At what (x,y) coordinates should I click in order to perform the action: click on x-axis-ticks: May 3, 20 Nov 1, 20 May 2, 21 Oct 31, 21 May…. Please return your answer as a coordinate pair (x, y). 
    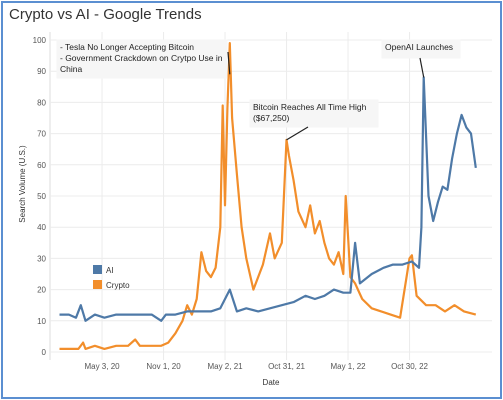
    Looking at the image, I should click on (256, 366).